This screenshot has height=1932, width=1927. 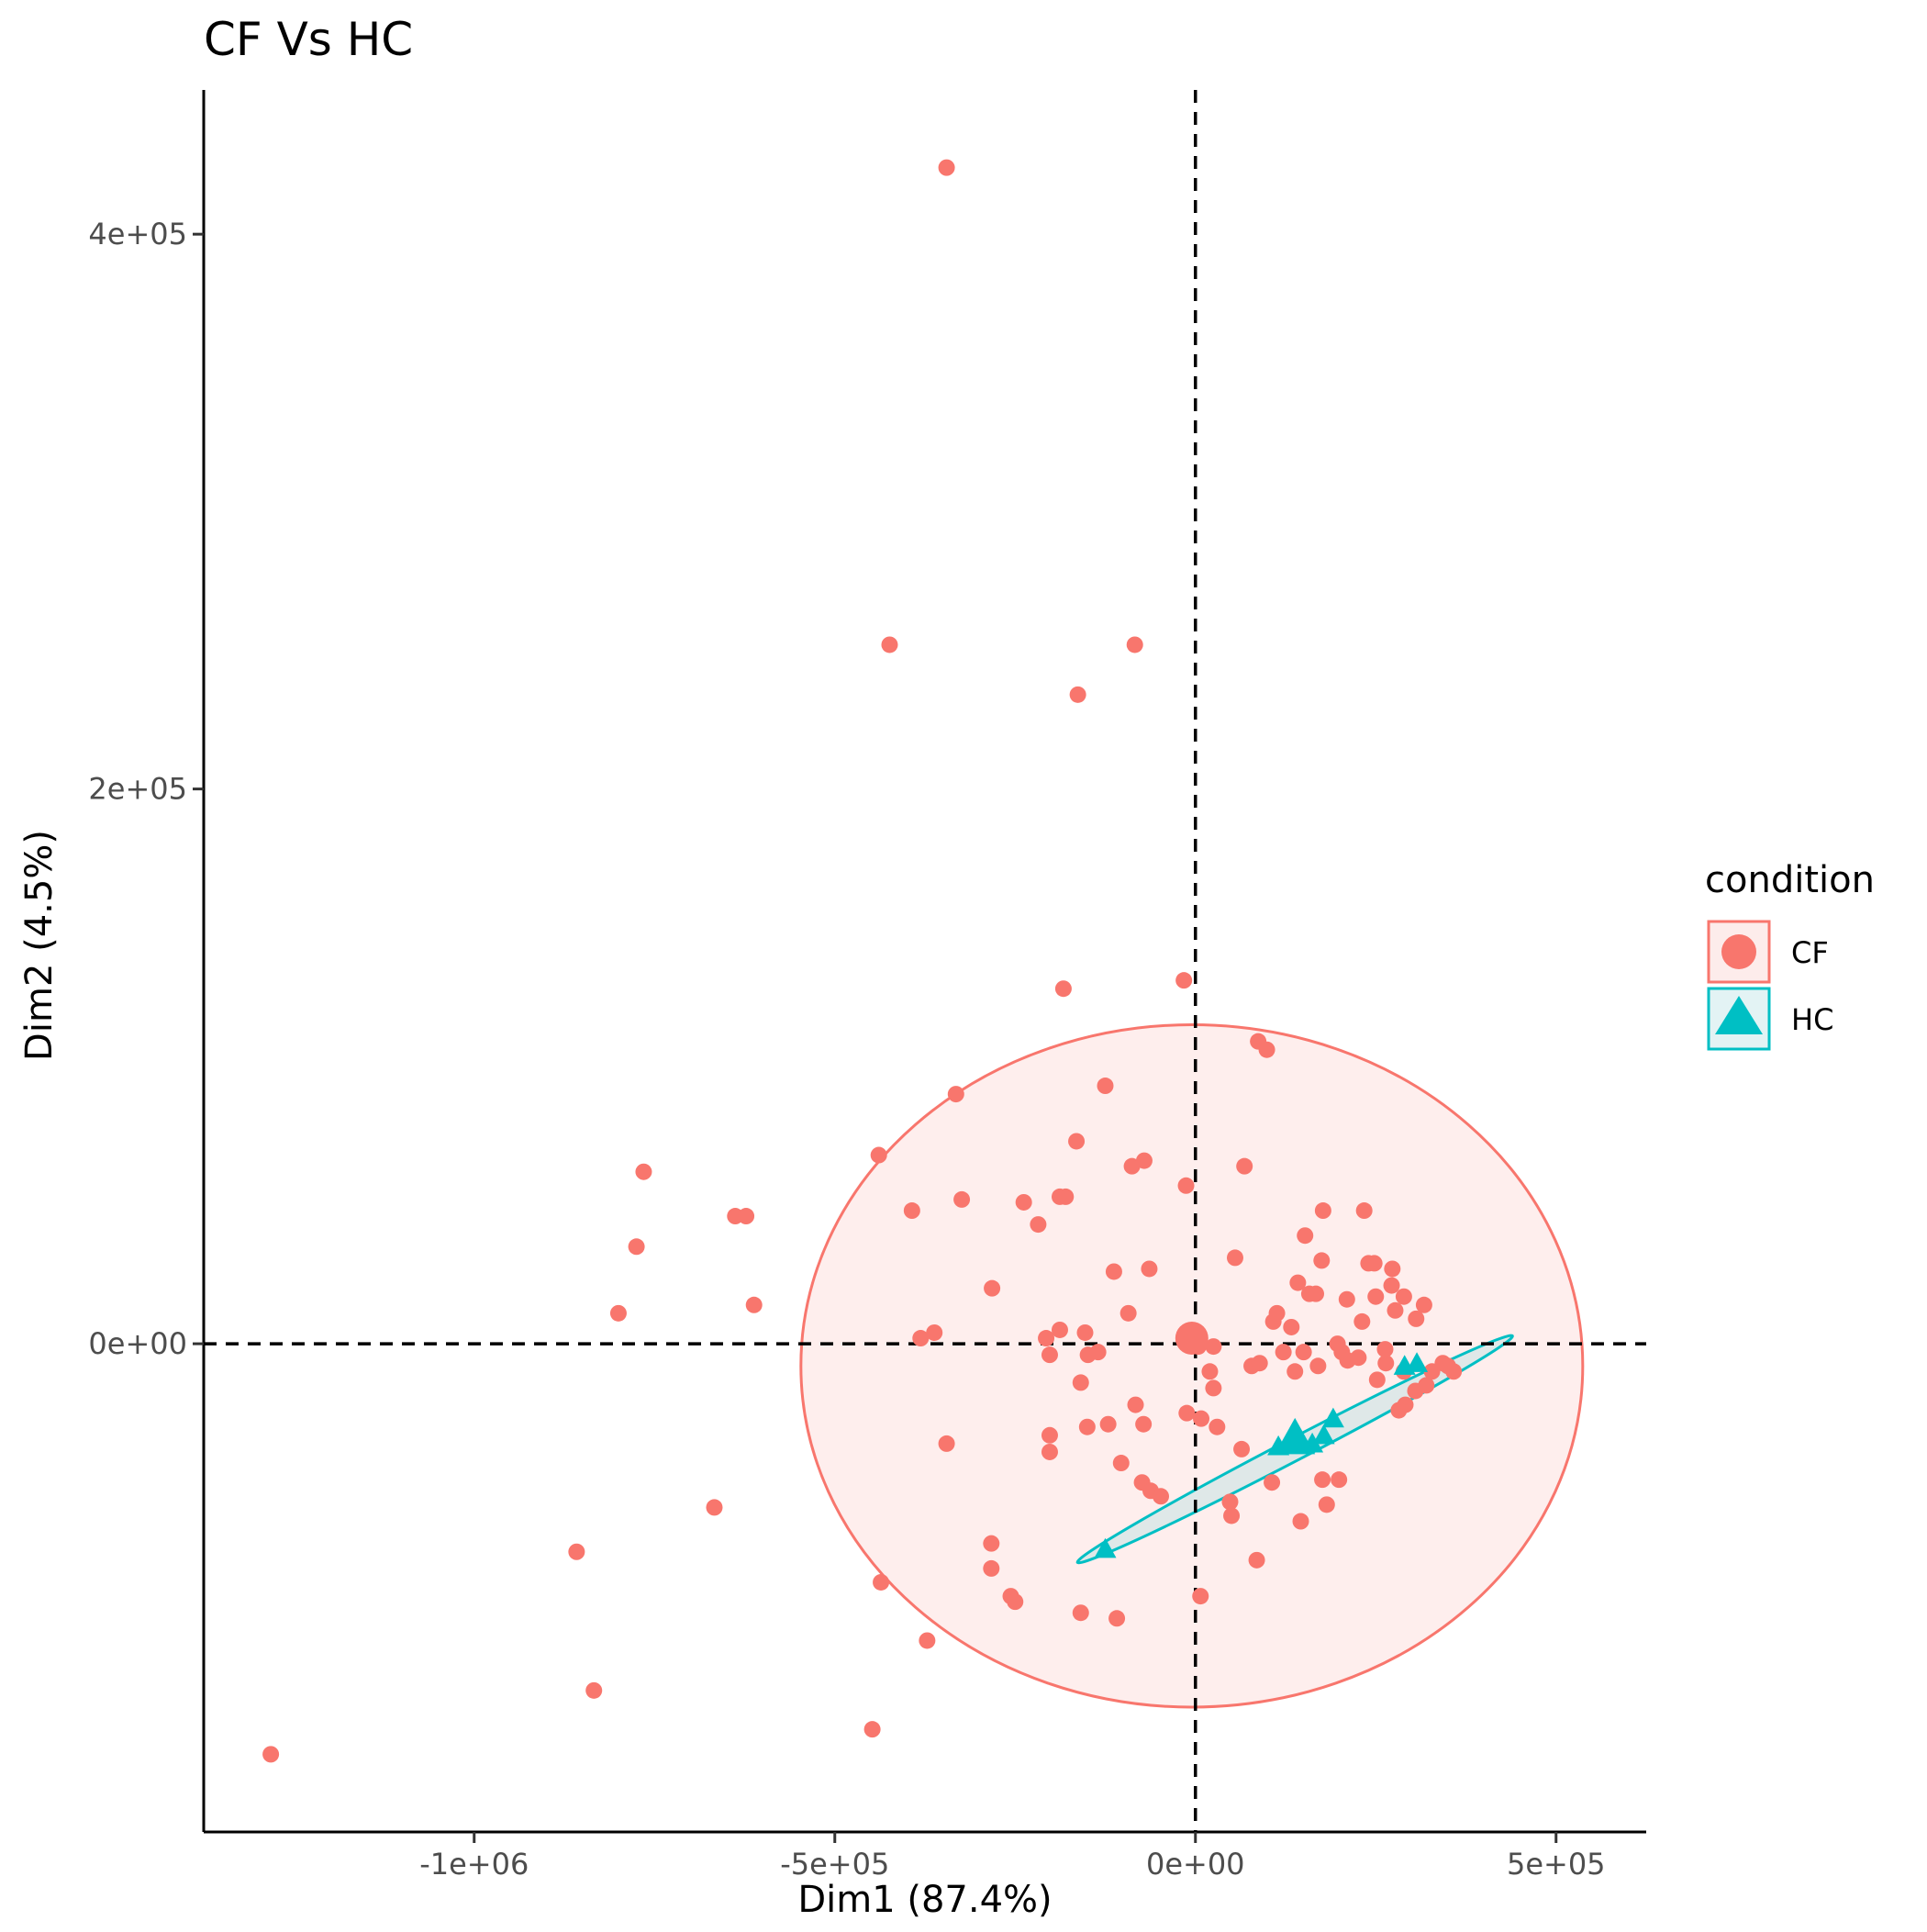 I want to click on circle-marker-icon, so click(x=1738, y=952).